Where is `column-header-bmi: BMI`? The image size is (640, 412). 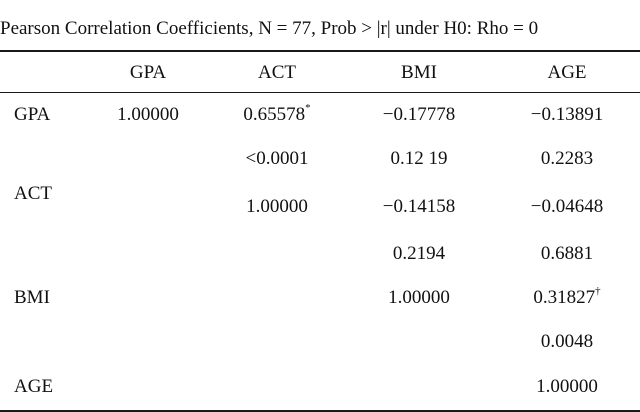 column-header-bmi: BMI is located at coordinates (419, 72).